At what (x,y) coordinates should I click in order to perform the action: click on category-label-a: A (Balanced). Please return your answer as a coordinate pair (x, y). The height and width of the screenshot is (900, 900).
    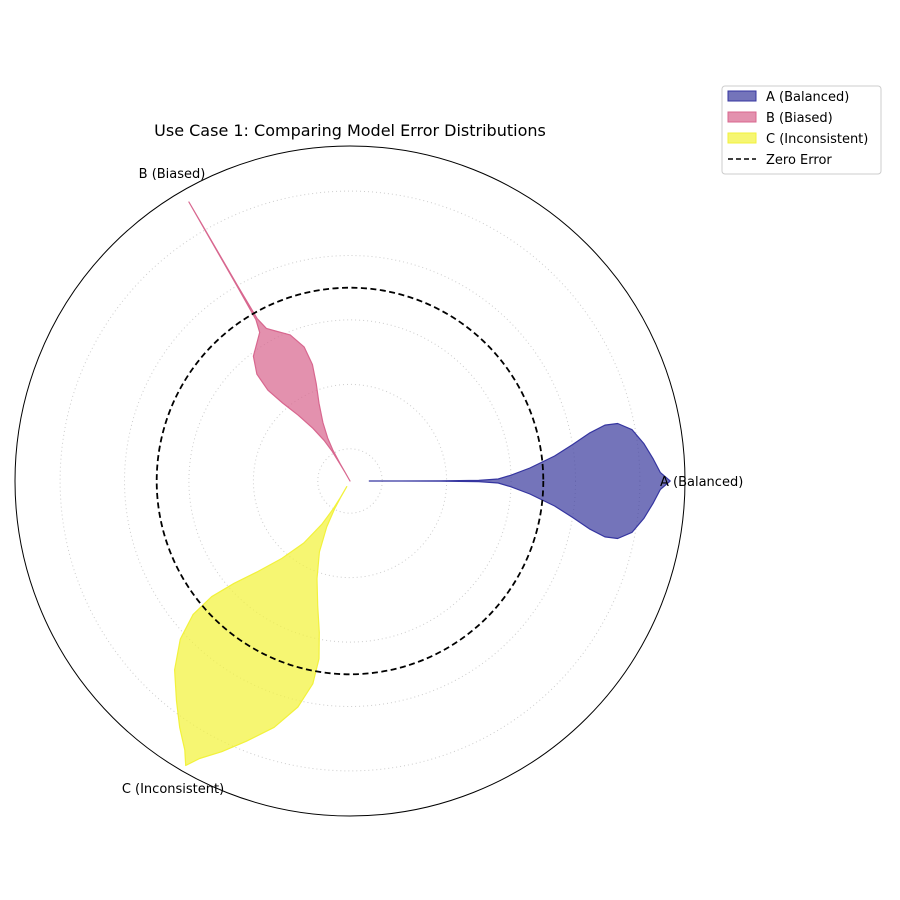
    Looking at the image, I should click on (701, 482).